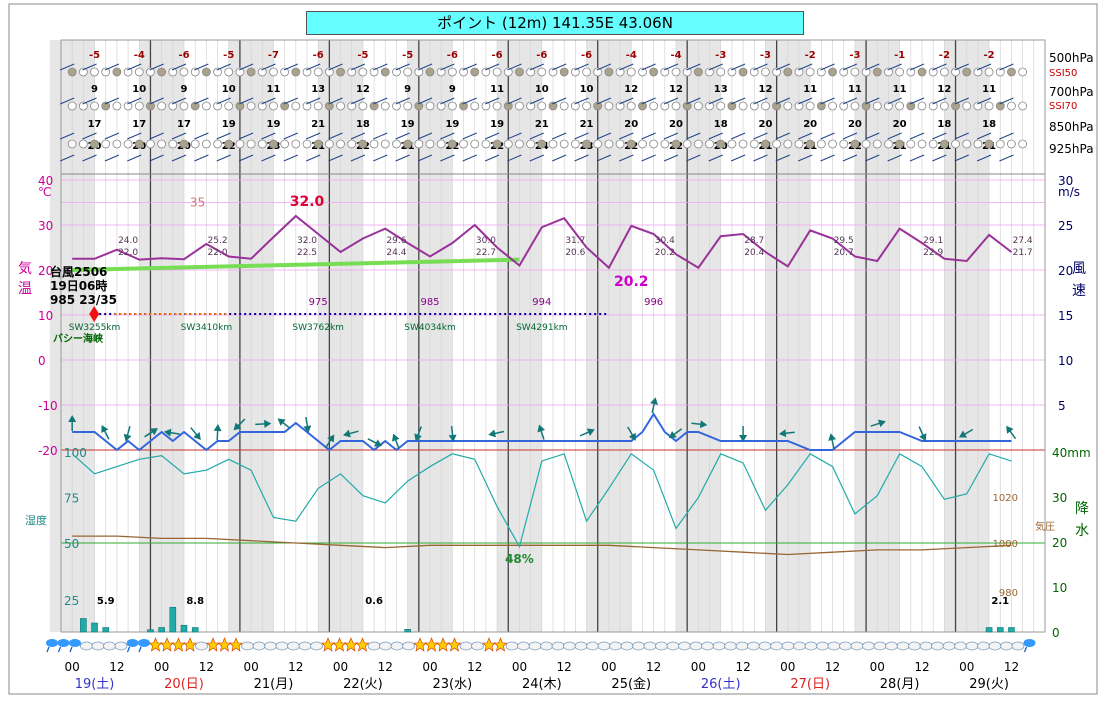  Describe the element at coordinates (94, 314) in the screenshot. I see `typhoon-icon` at that location.